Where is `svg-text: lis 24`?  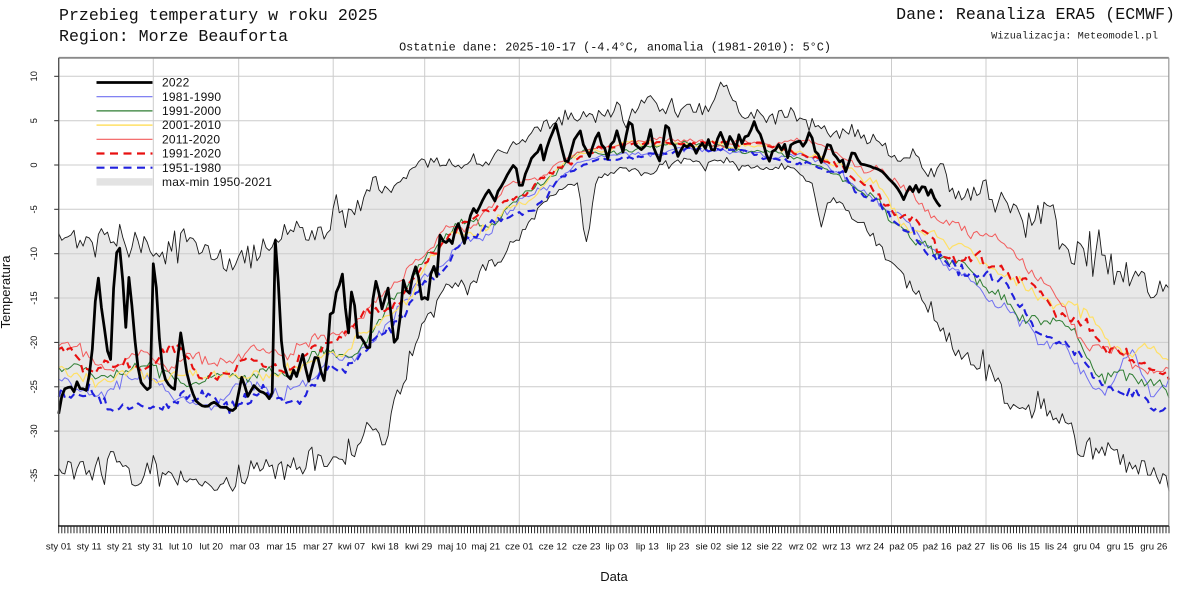 svg-text: lis 24 is located at coordinates (1056, 547).